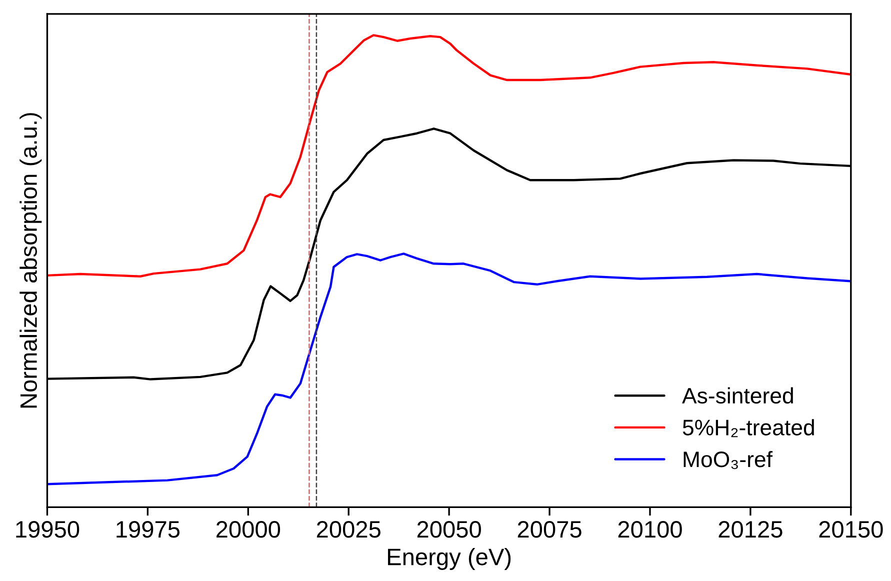 The height and width of the screenshot is (581, 891). Describe the element at coordinates (148, 529) in the screenshot. I see `x-tick-label: 19975` at that location.